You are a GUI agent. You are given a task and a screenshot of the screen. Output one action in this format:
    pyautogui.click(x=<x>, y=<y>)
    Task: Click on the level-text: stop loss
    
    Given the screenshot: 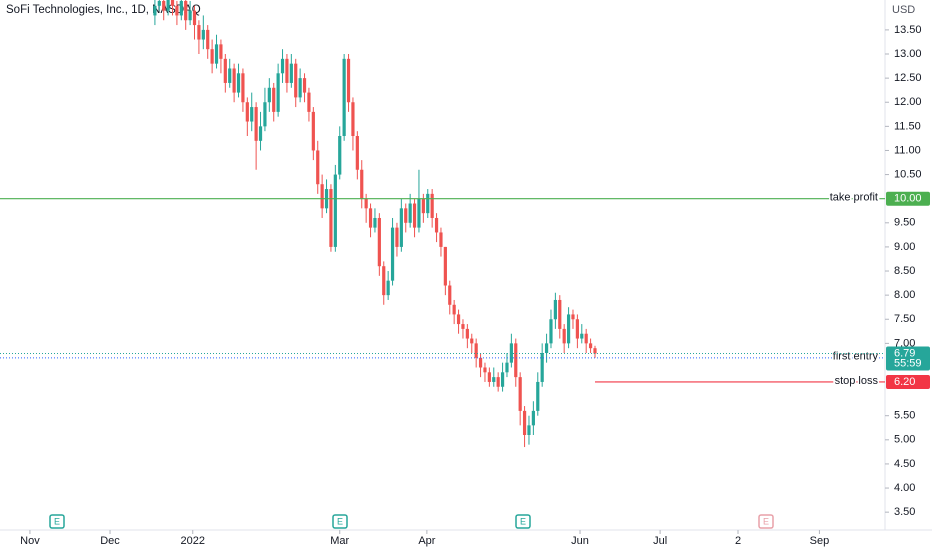 What is the action you would take?
    pyautogui.click(x=857, y=381)
    